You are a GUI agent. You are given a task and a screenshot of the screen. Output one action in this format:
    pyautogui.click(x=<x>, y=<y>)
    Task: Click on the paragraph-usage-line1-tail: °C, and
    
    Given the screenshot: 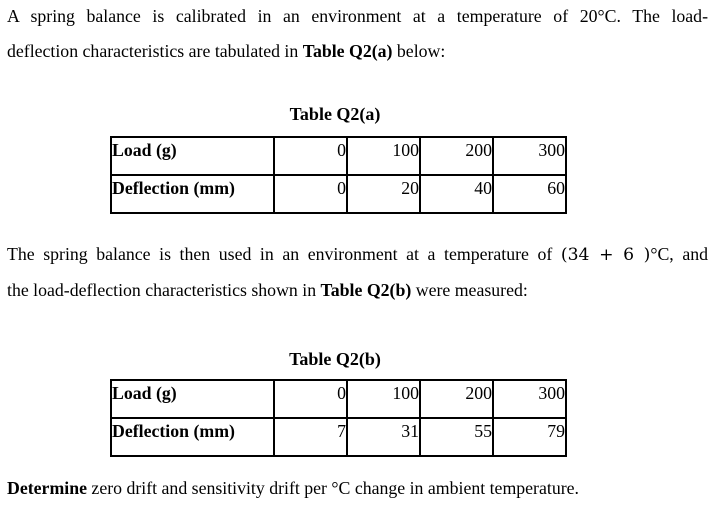 What is the action you would take?
    pyautogui.click(x=679, y=254)
    